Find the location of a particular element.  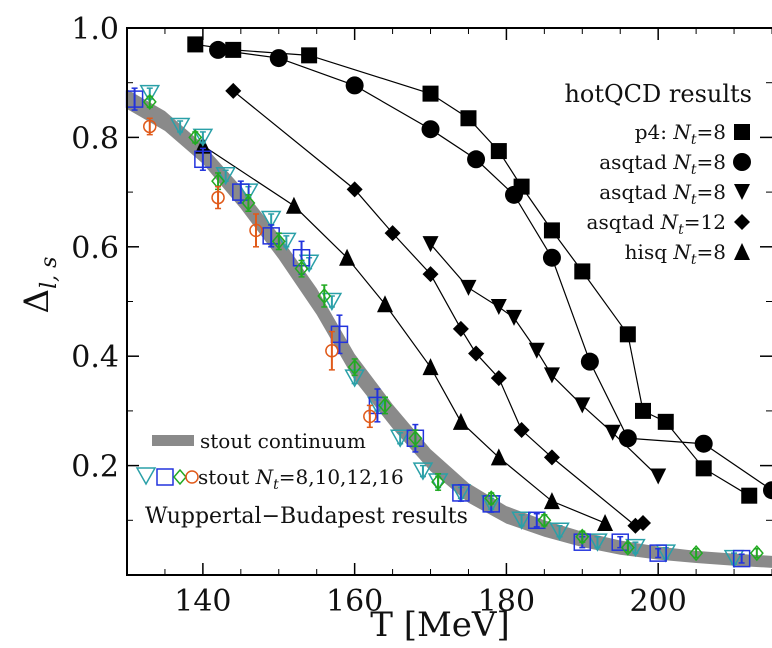

y-axis-label: Δl, s is located at coordinates (39, 285).